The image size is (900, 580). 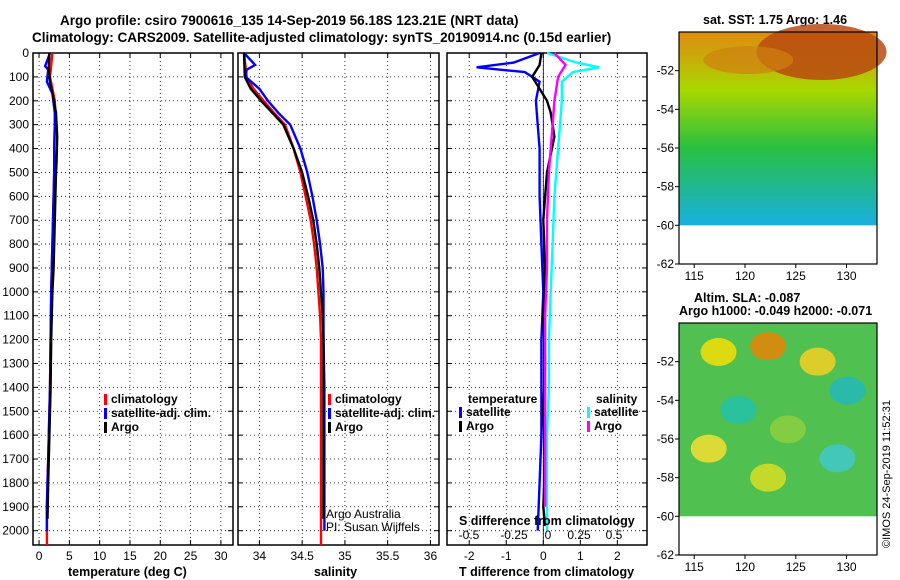 I want to click on series-line-temperature-satellite, so click(x=510, y=291).